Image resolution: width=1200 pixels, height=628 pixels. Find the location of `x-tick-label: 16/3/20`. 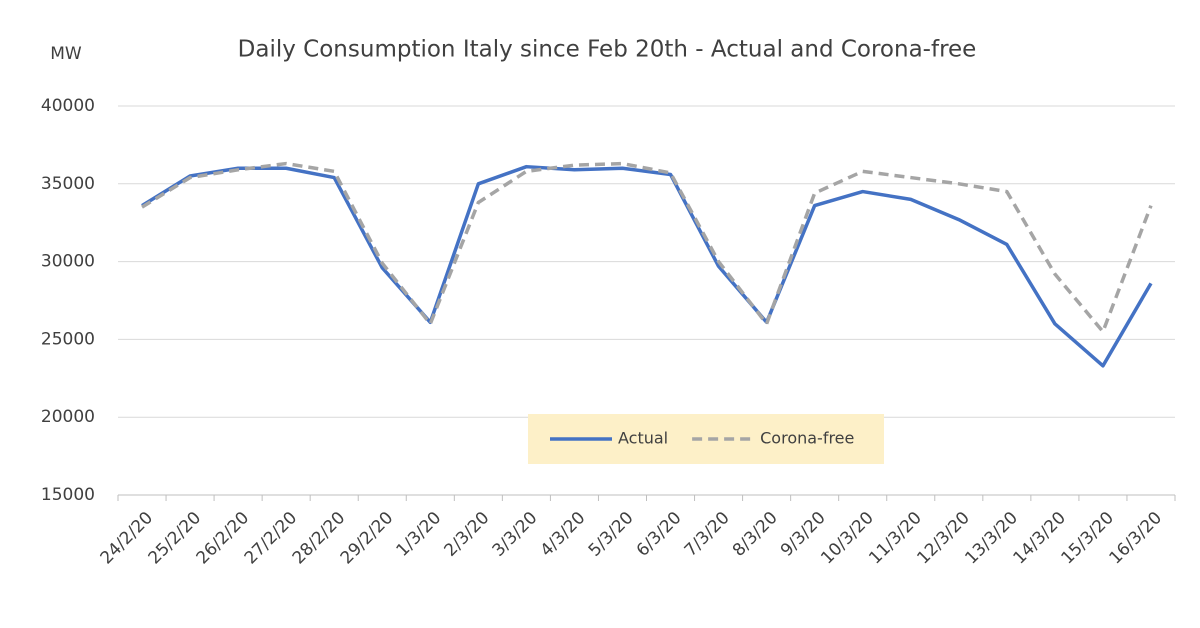

x-tick-label: 16/3/20 is located at coordinates (1136, 538).